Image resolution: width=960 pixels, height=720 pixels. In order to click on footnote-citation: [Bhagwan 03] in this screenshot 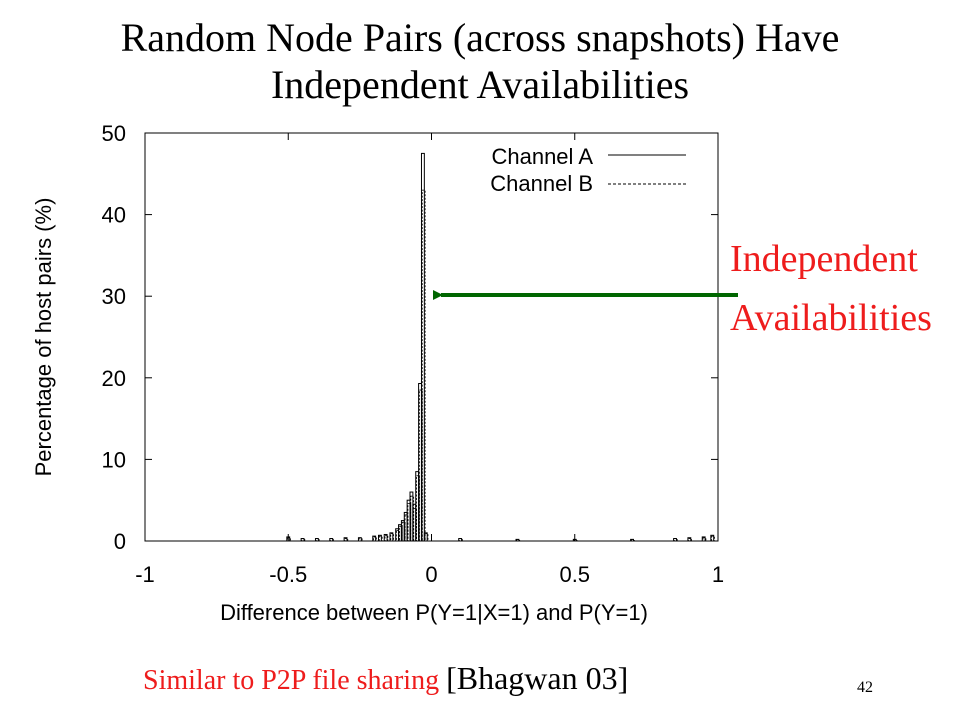, I will do `click(537, 678)`.